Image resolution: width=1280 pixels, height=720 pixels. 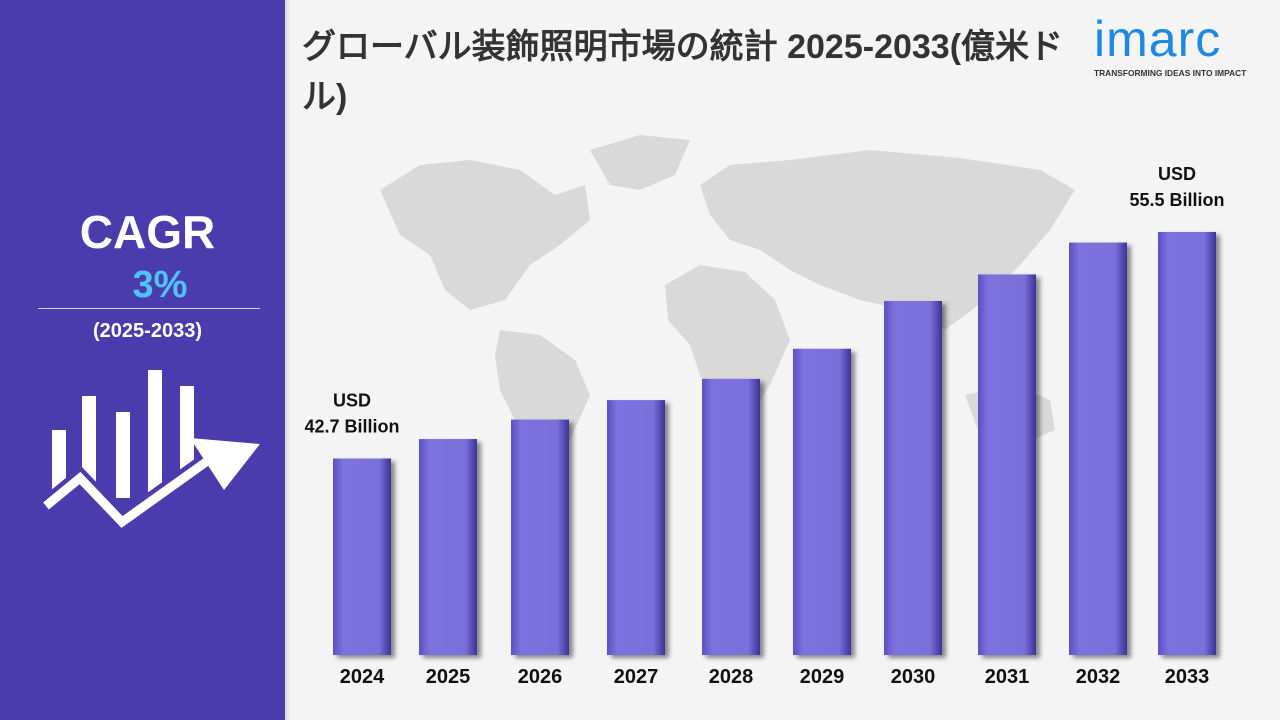 I want to click on bar-2029, so click(x=822, y=501).